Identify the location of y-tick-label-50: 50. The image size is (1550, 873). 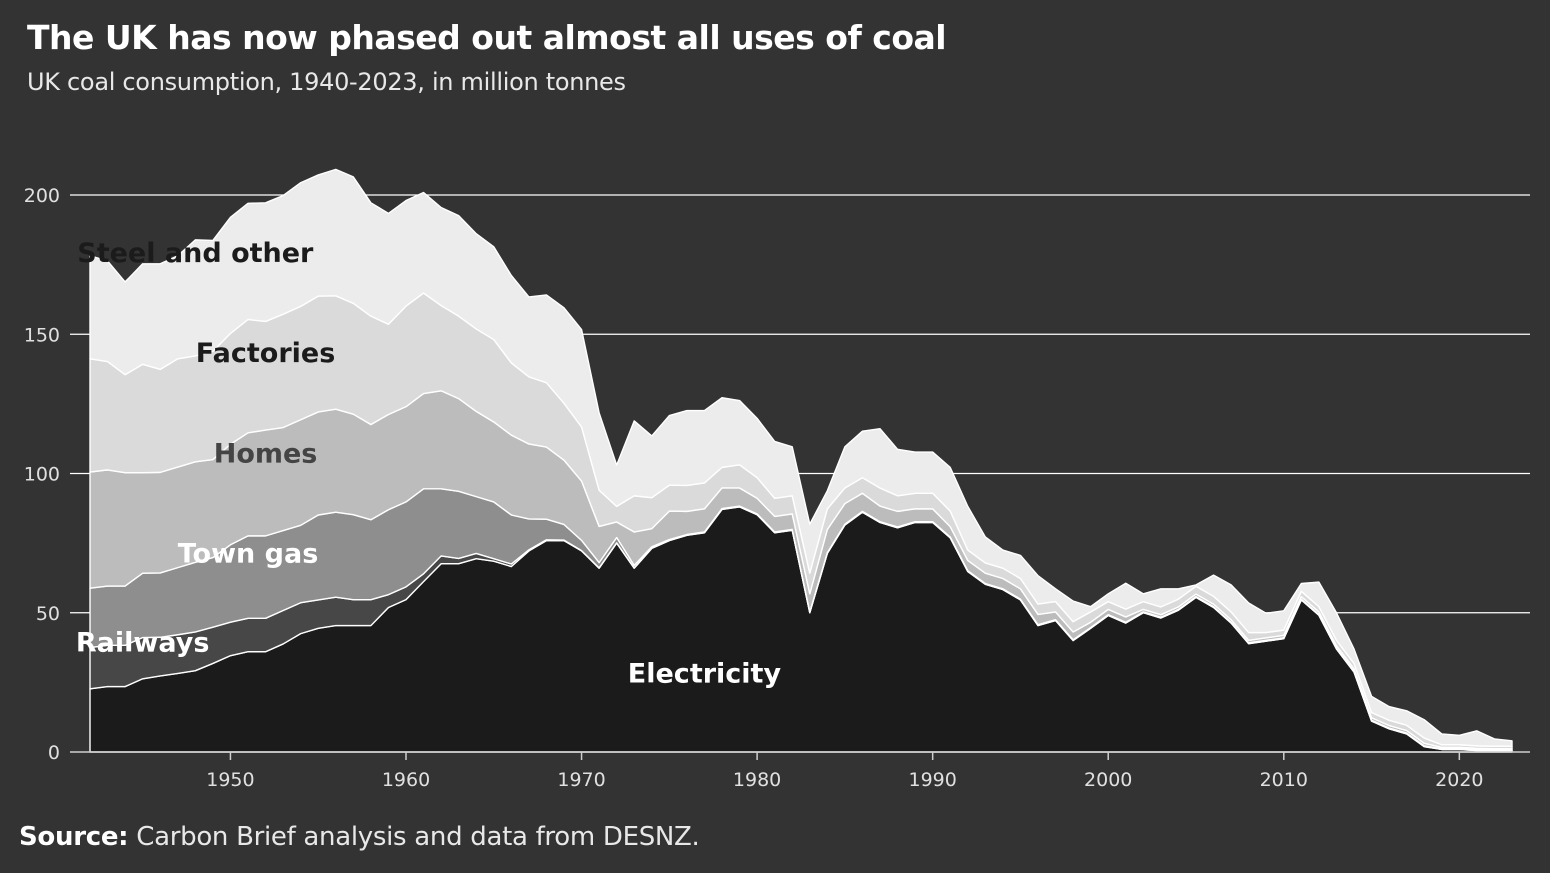
(48, 614).